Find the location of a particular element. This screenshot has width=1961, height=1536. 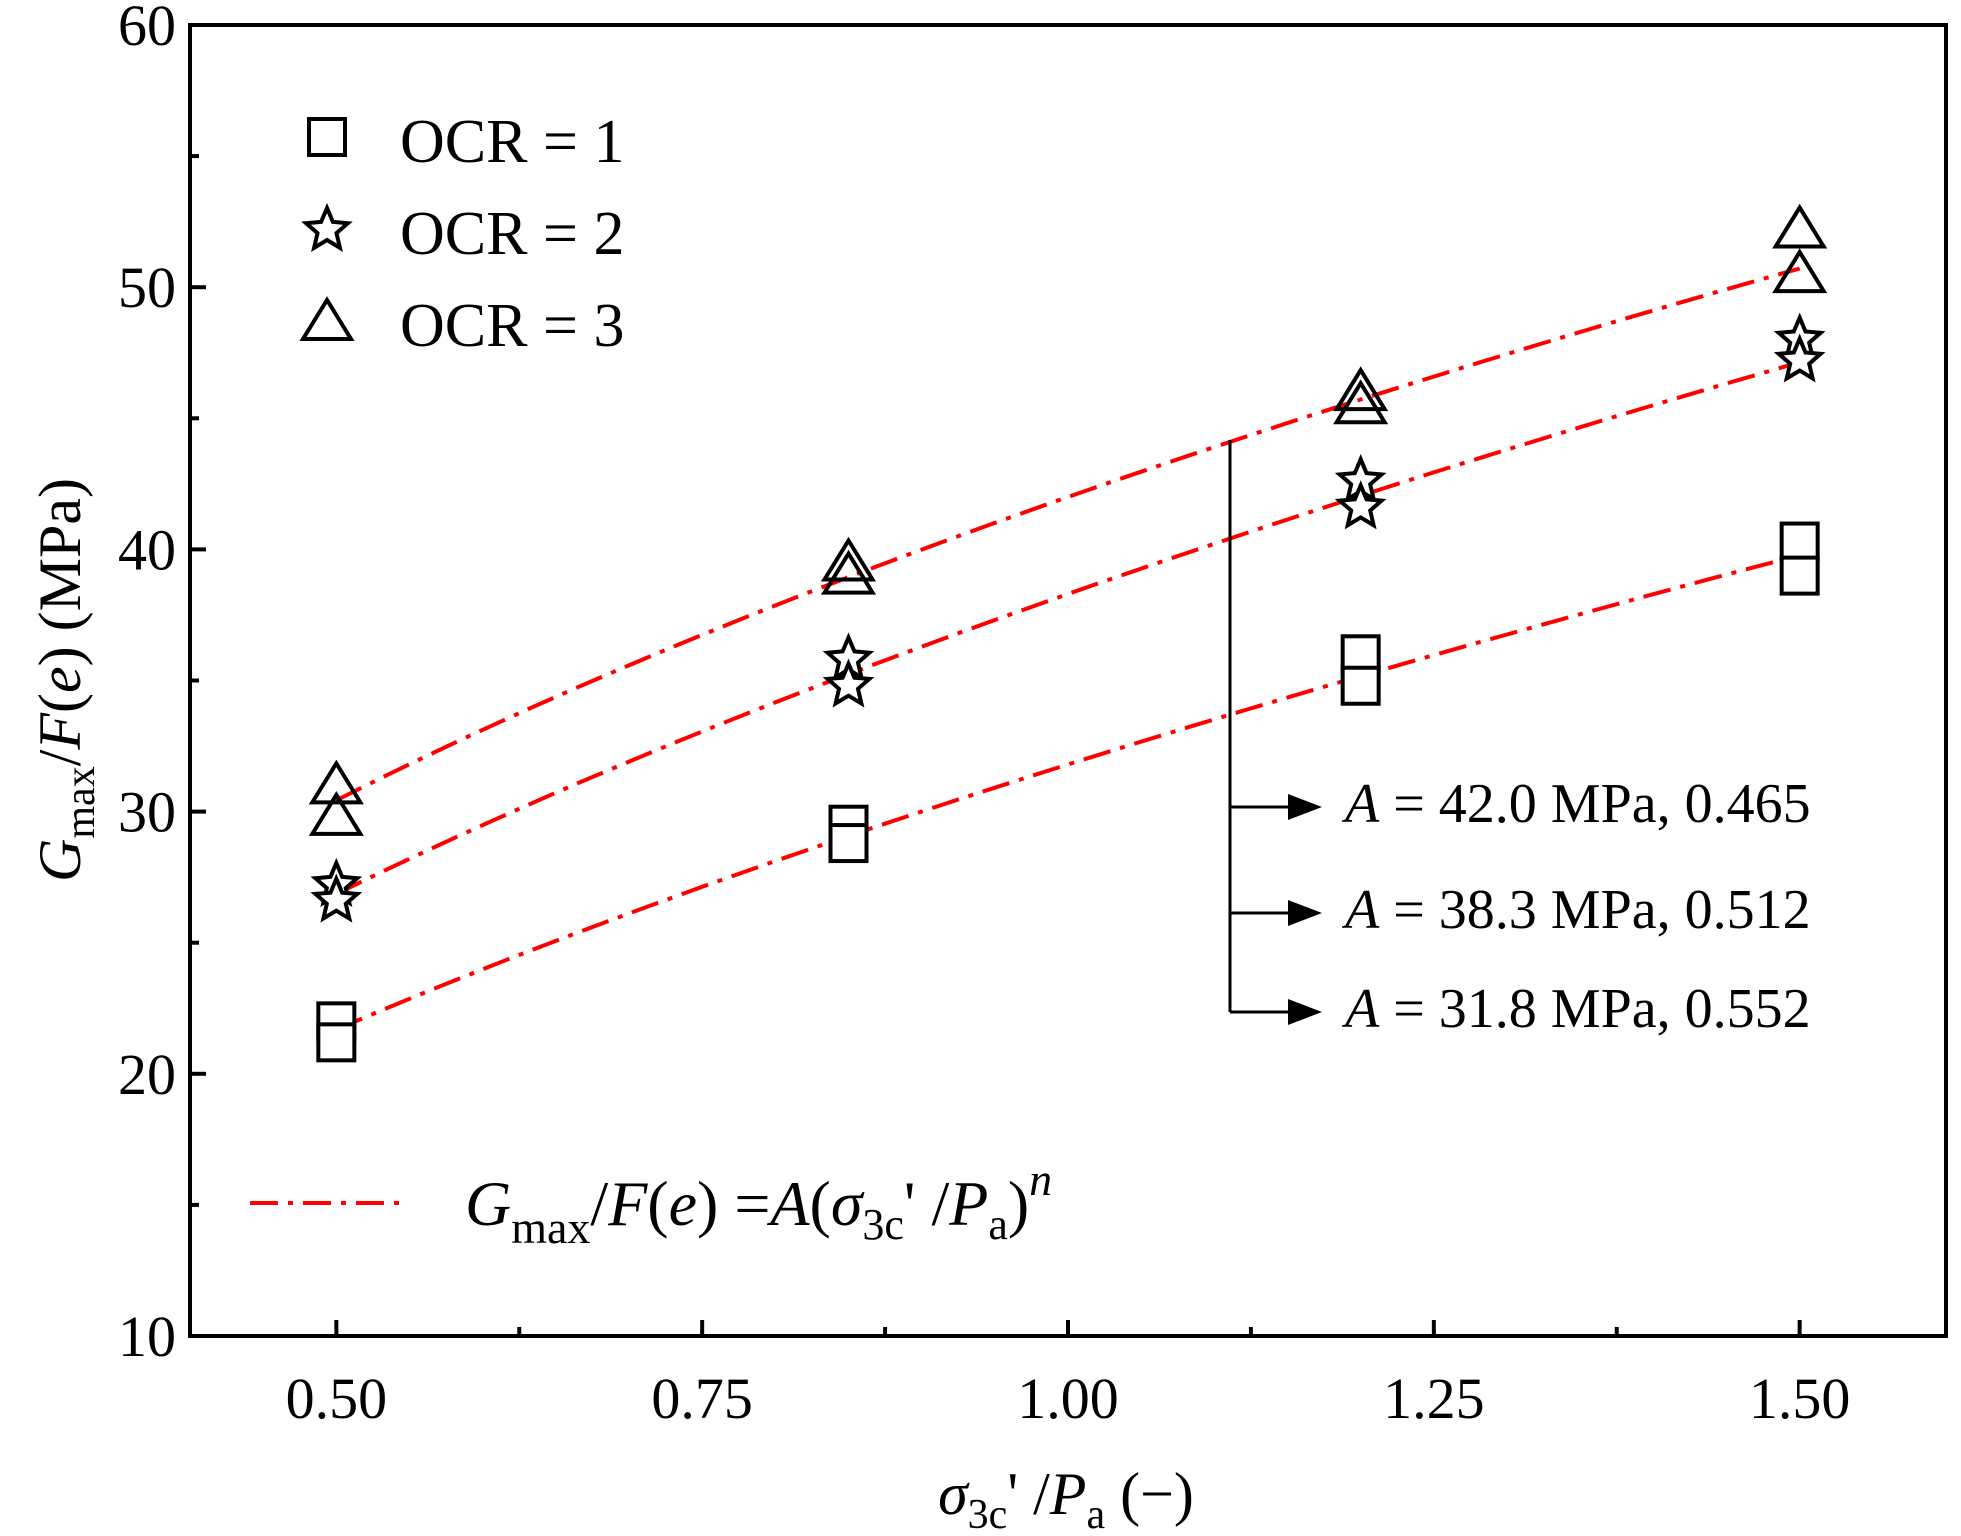

x-tick-label: 1.50 is located at coordinates (1800, 1398).